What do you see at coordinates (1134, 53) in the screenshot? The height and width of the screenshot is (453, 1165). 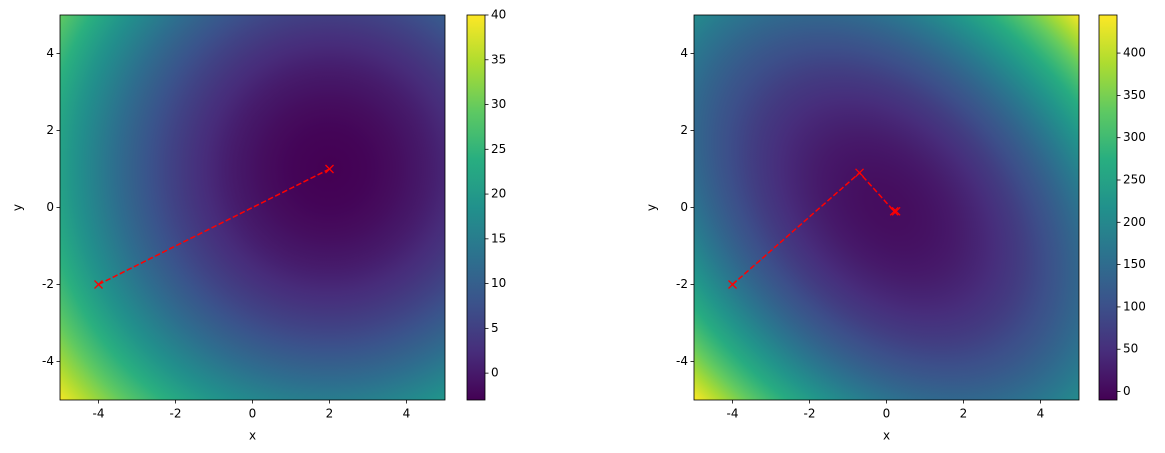 I see `colorbar-tick-label: 400` at bounding box center [1134, 53].